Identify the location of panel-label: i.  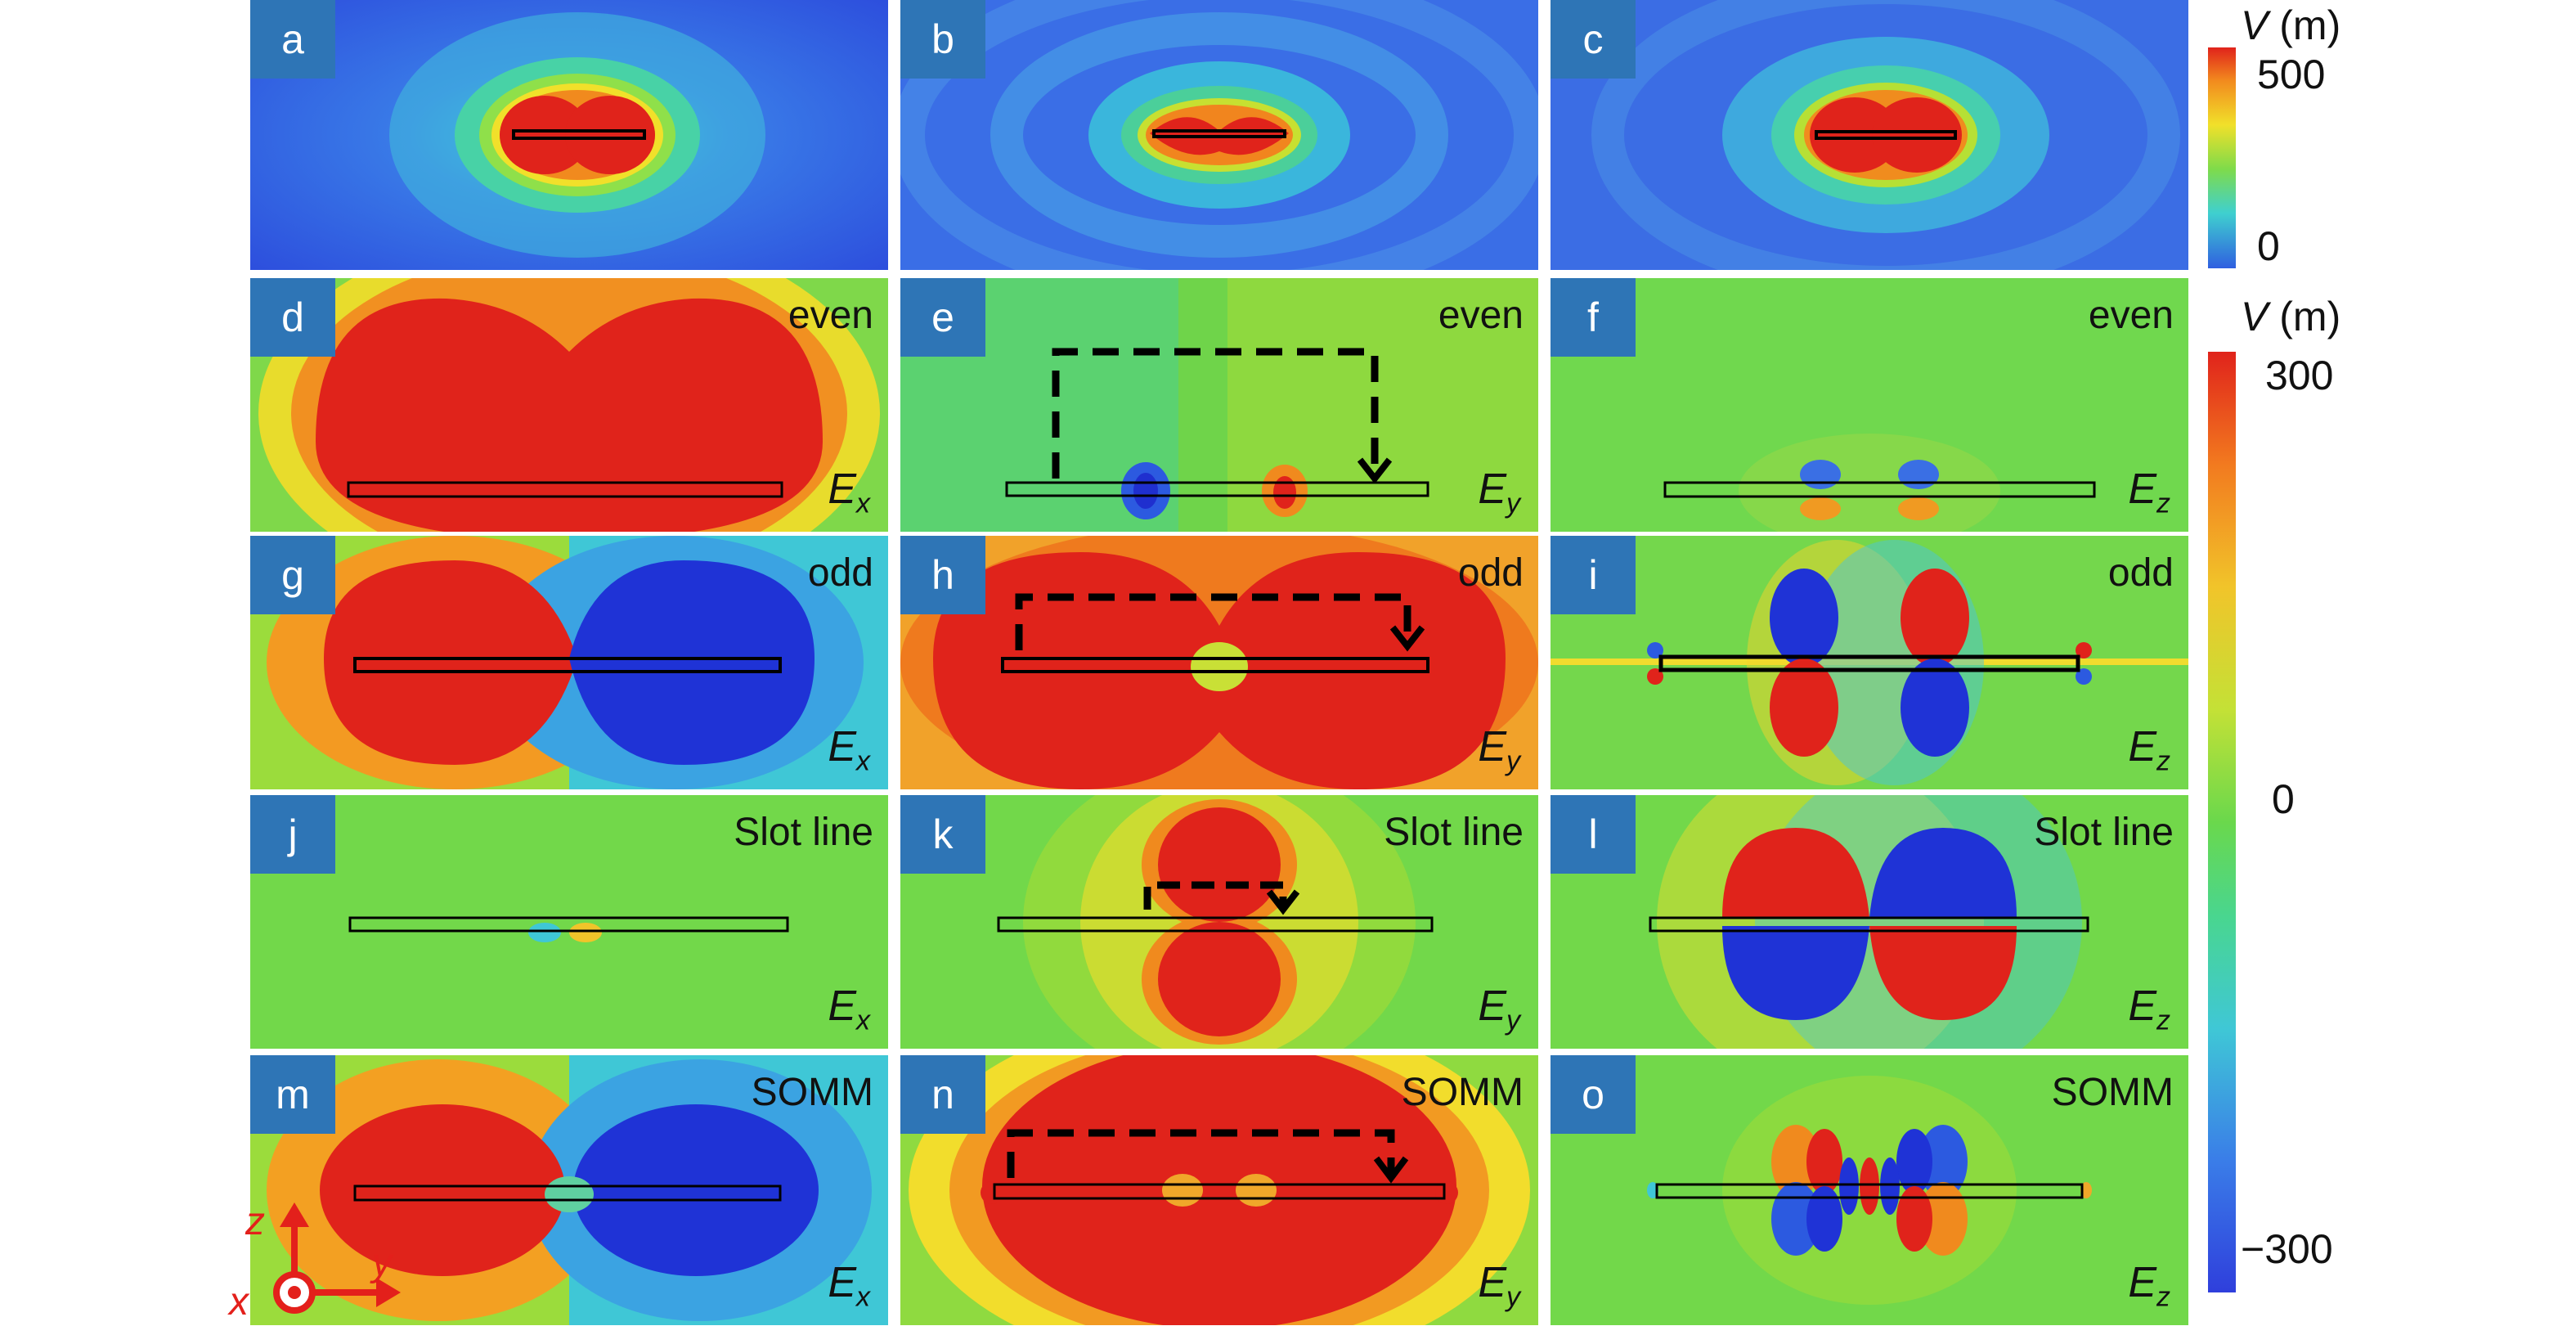
(1593, 575).